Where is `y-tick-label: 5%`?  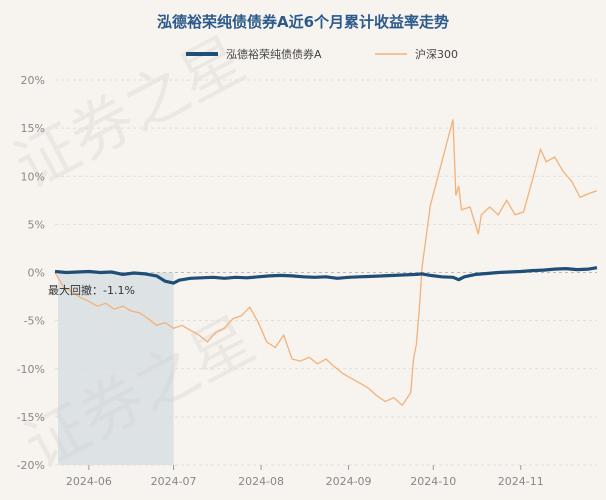
y-tick-label: 5% is located at coordinates (36, 224).